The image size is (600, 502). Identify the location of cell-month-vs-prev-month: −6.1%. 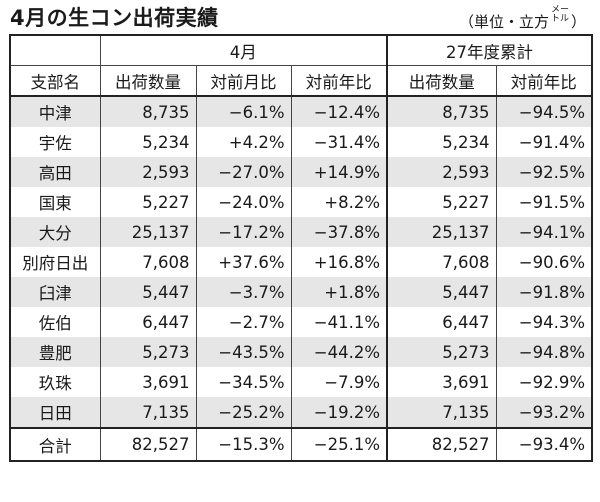
(243, 111).